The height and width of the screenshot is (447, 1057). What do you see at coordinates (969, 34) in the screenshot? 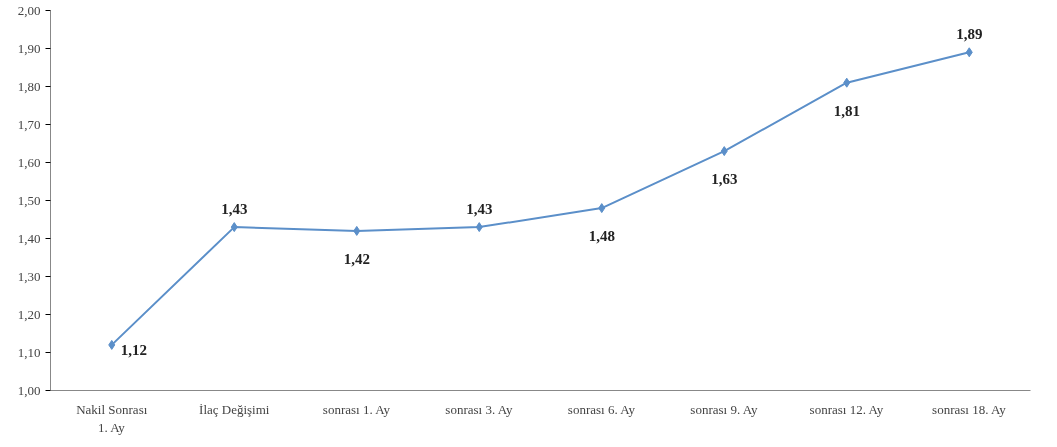
I see `data-label: 1,89` at bounding box center [969, 34].